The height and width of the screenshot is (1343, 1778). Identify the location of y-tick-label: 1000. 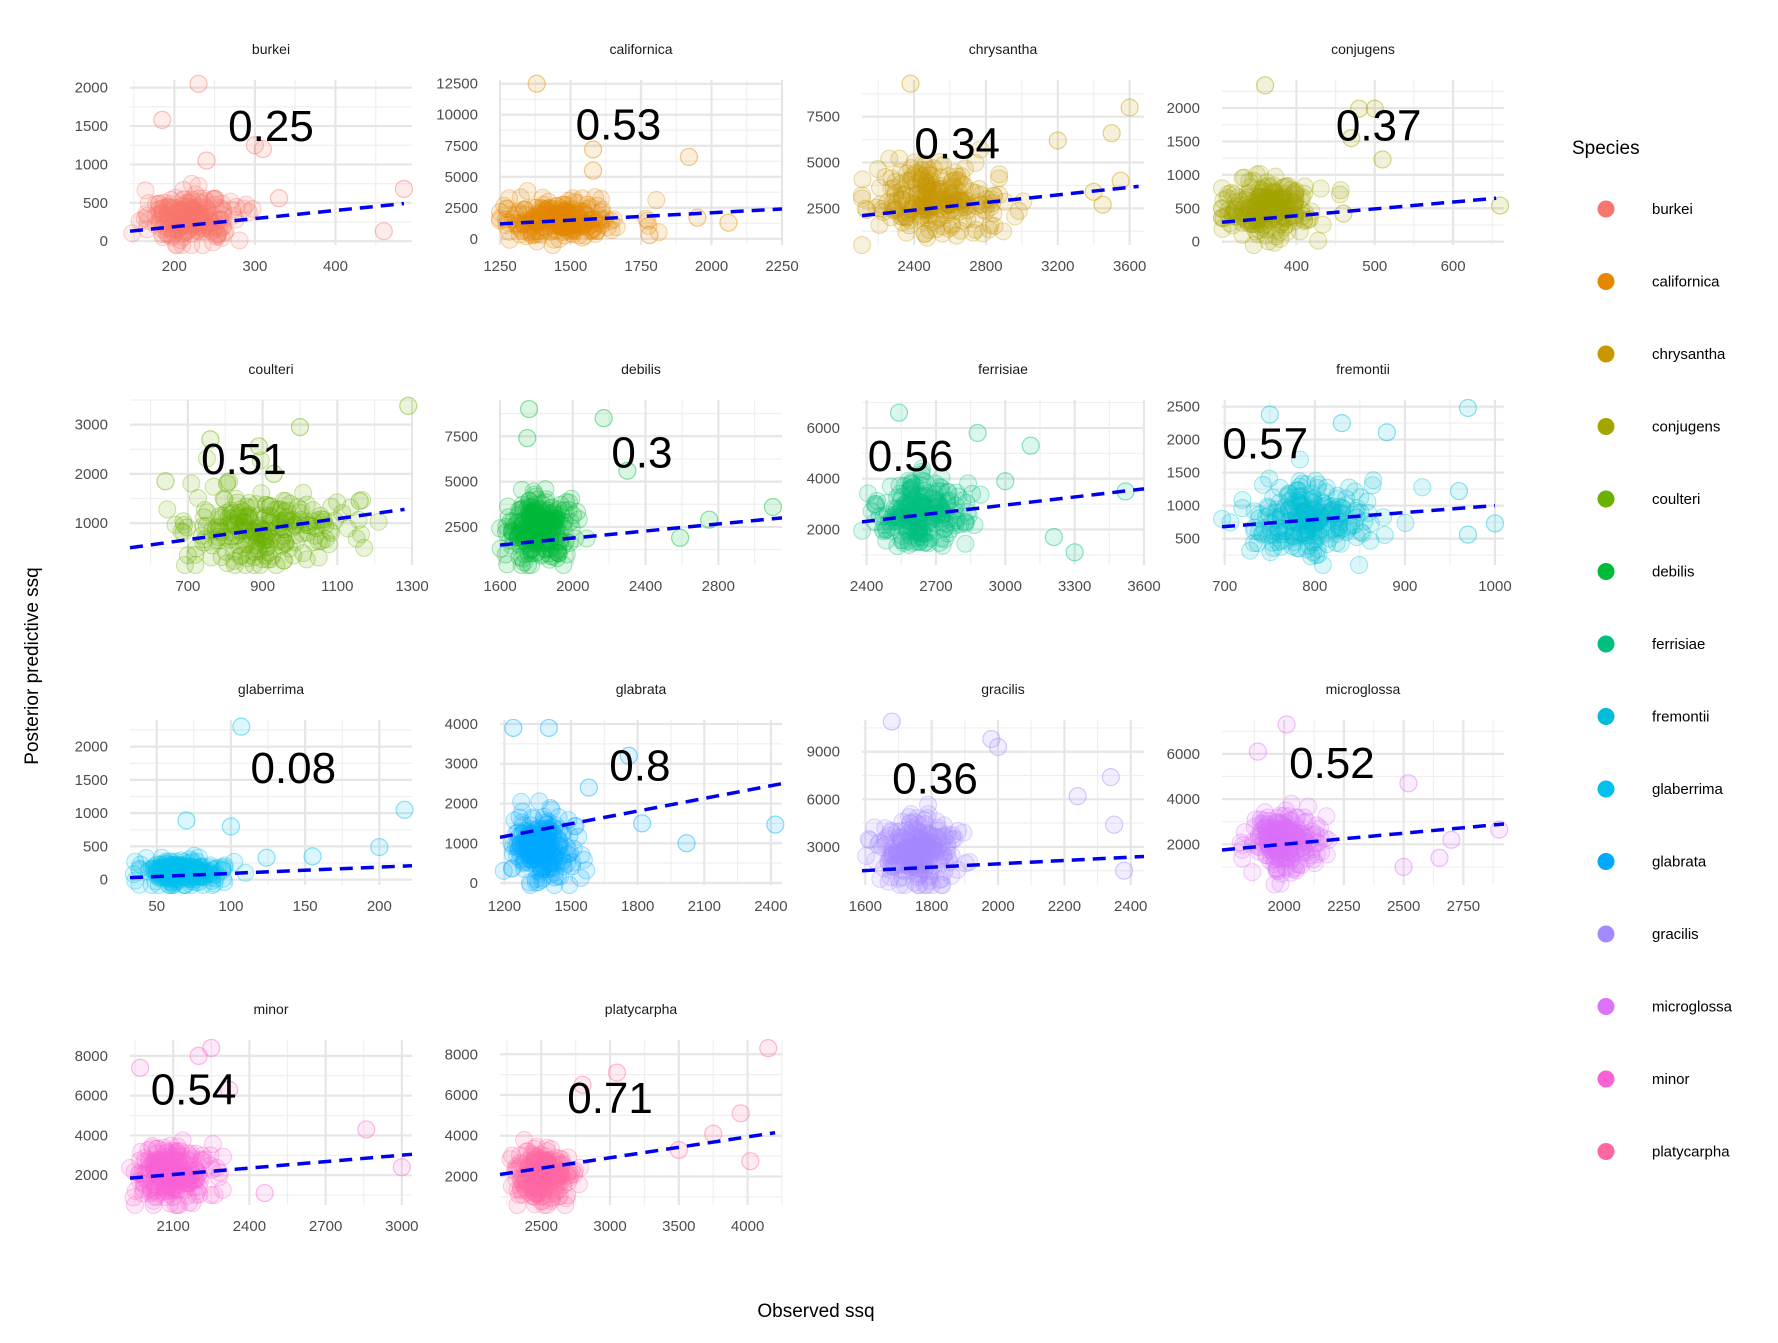
(461, 843).